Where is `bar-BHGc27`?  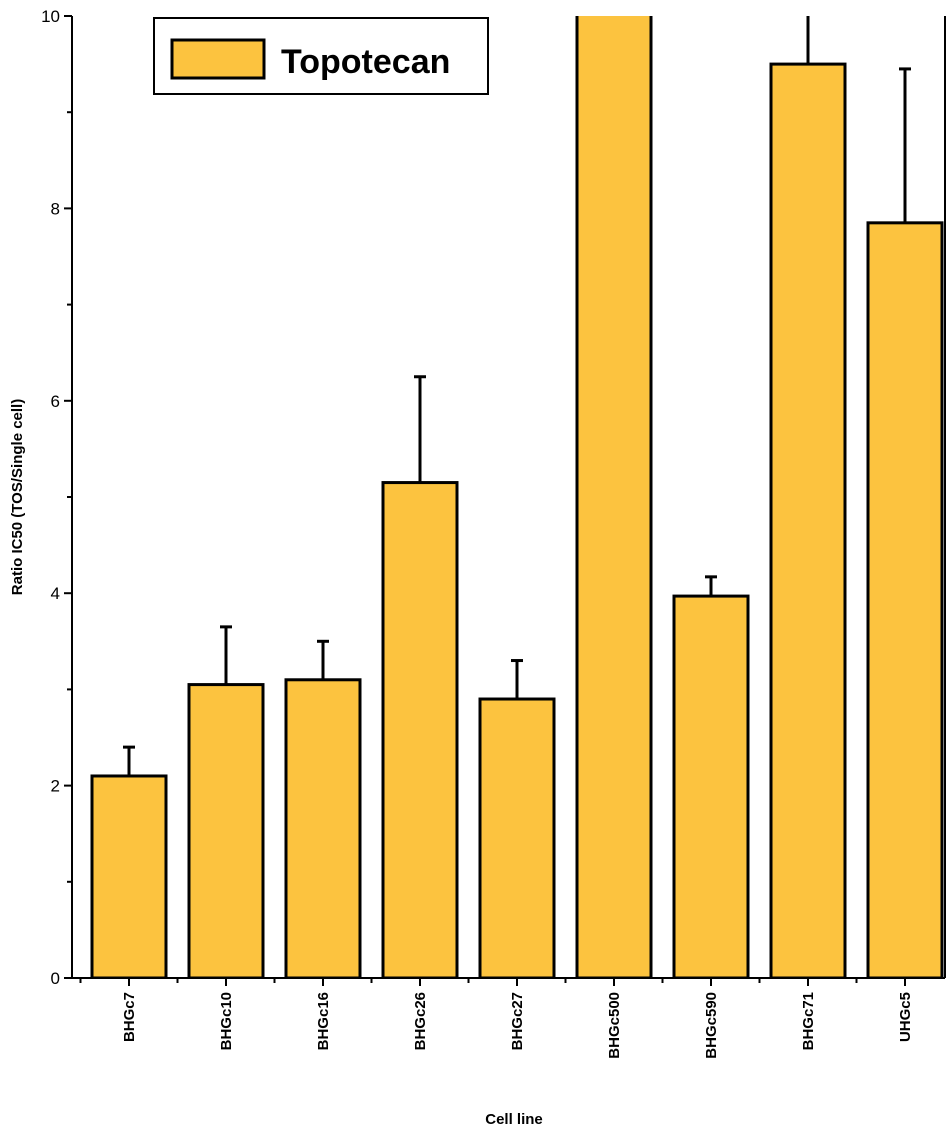
bar-BHGc27 is located at coordinates (517, 837).